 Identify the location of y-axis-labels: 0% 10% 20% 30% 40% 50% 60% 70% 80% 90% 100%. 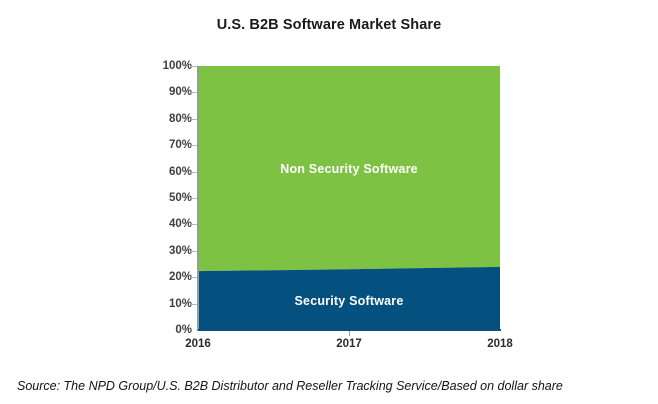
(167, 202).